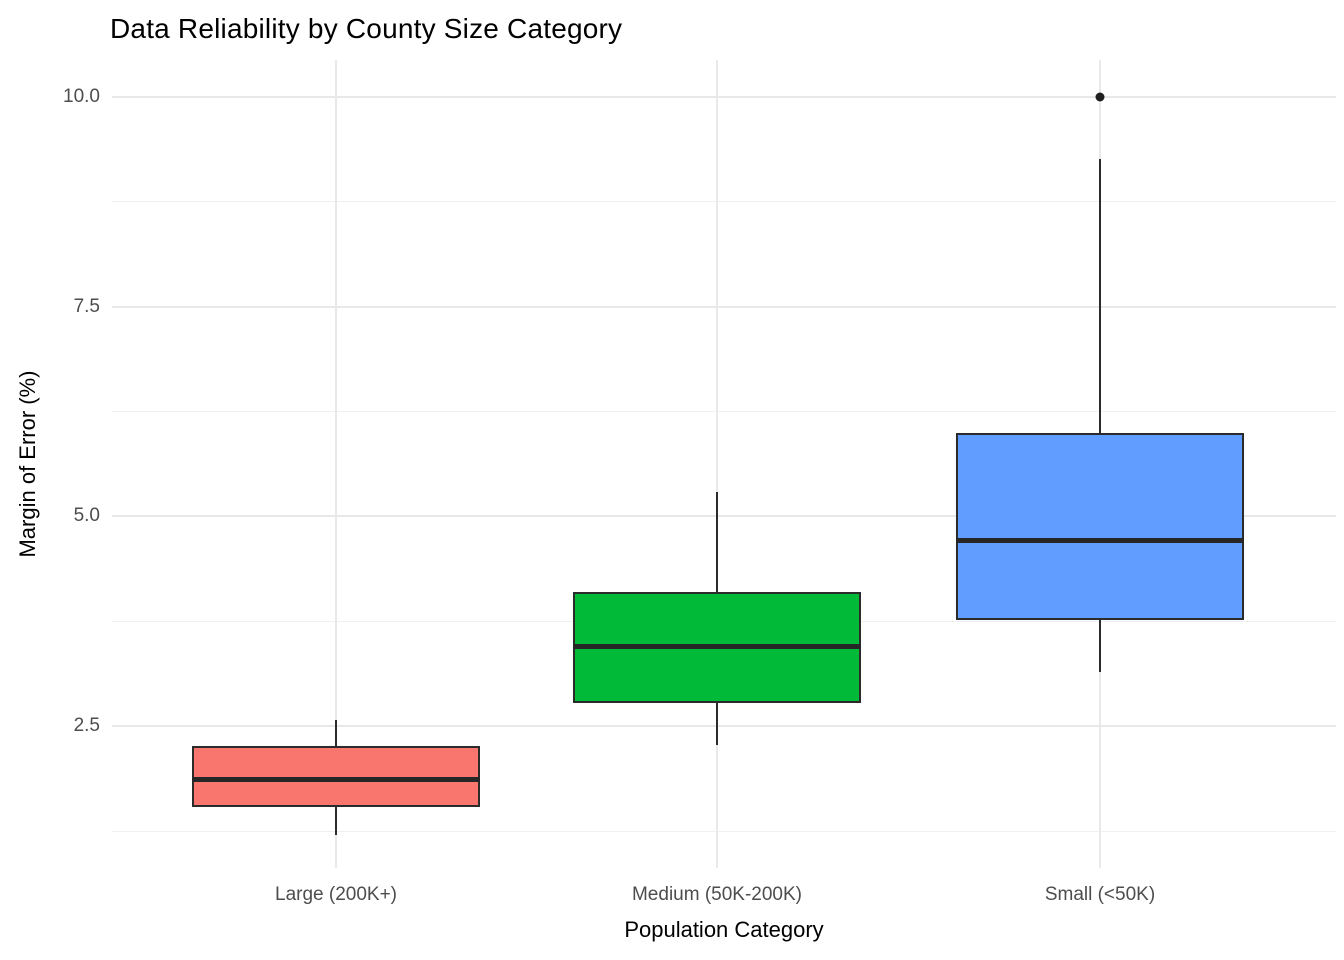 The height and width of the screenshot is (960, 1344). Describe the element at coordinates (86, 516) in the screenshot. I see `y-tick-label: 5.0` at that location.